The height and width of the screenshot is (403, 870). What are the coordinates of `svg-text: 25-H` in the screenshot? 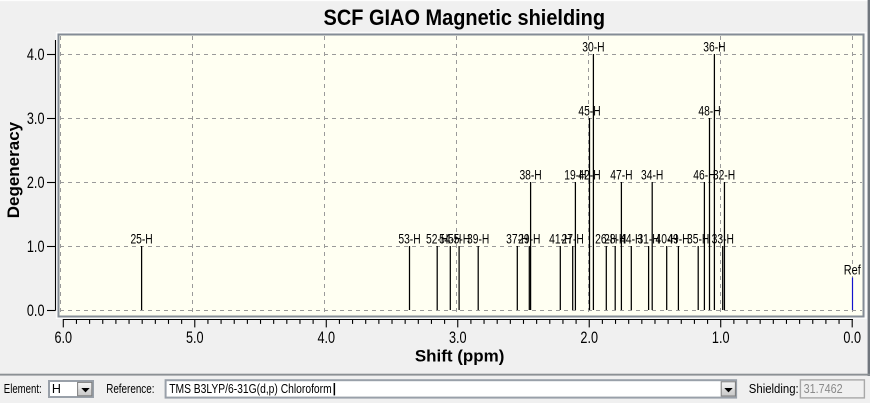 It's located at (141, 238).